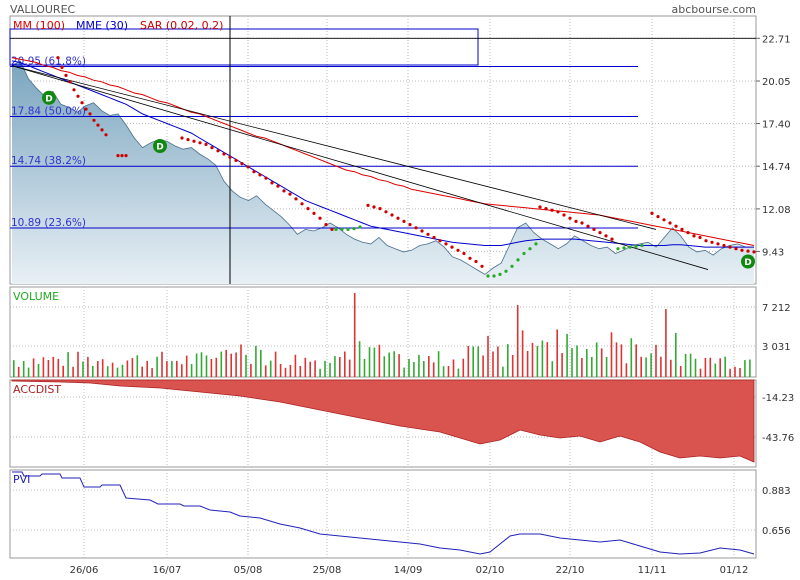 The height and width of the screenshot is (580, 800). I want to click on dividend-marker-label: D, so click(747, 263).